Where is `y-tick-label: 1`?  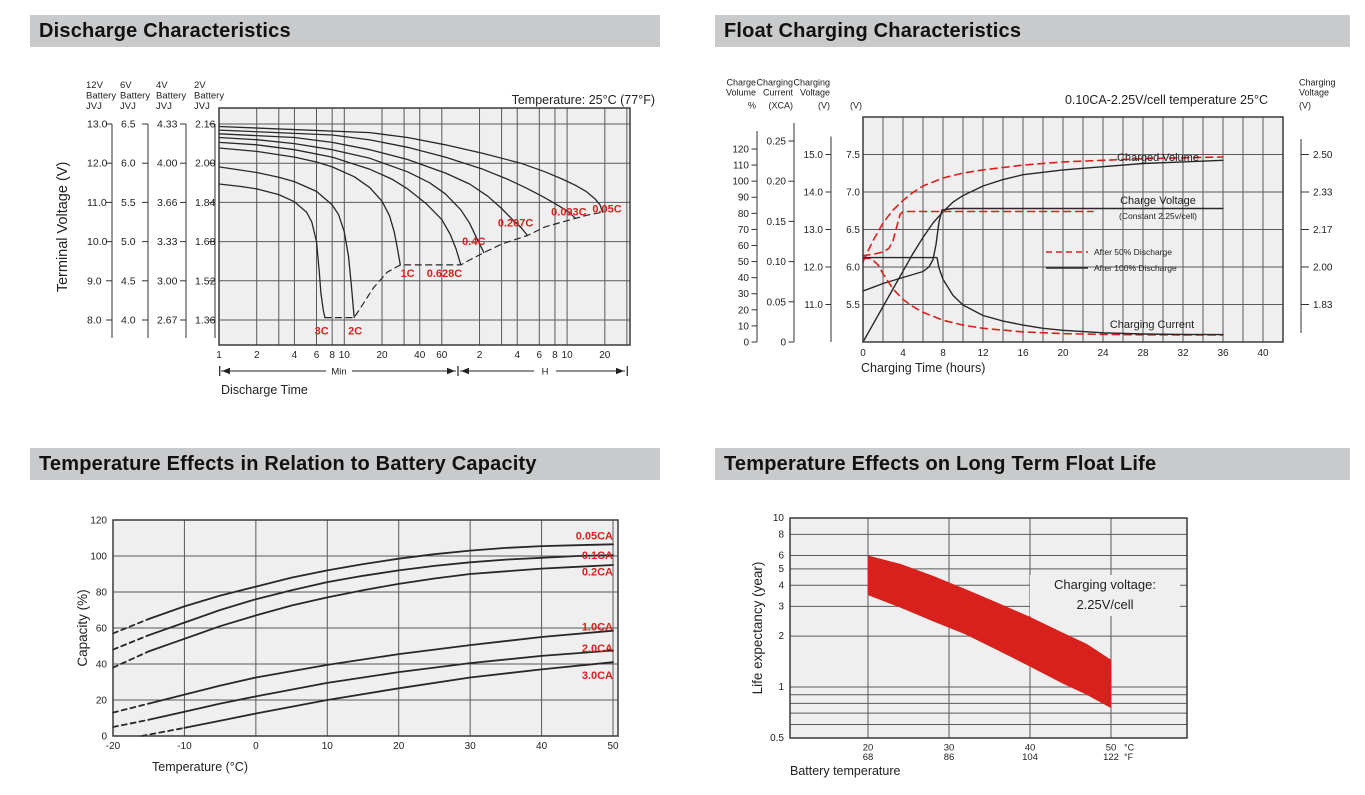 y-tick-label: 1 is located at coordinates (781, 687).